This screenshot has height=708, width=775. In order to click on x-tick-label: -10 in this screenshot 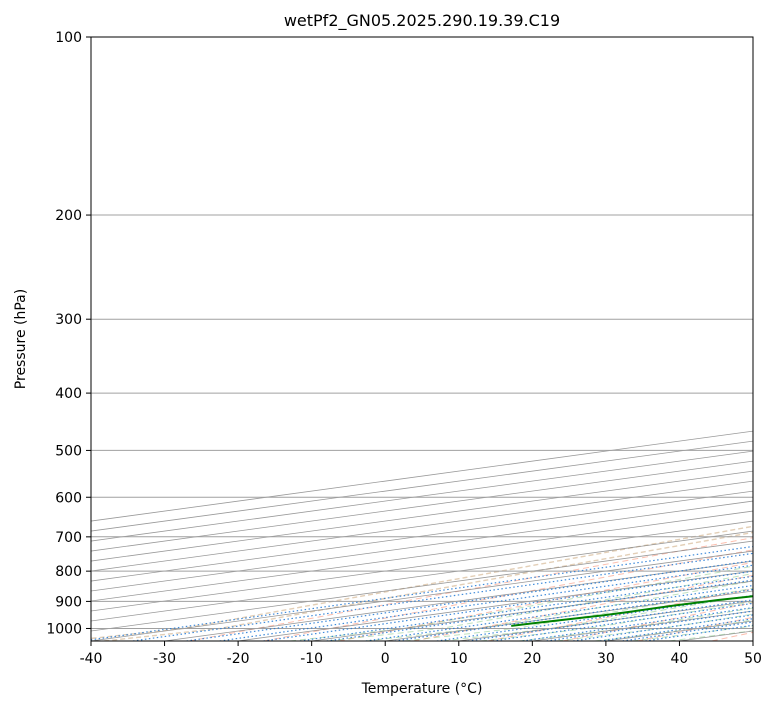, I will do `click(311, 659)`.